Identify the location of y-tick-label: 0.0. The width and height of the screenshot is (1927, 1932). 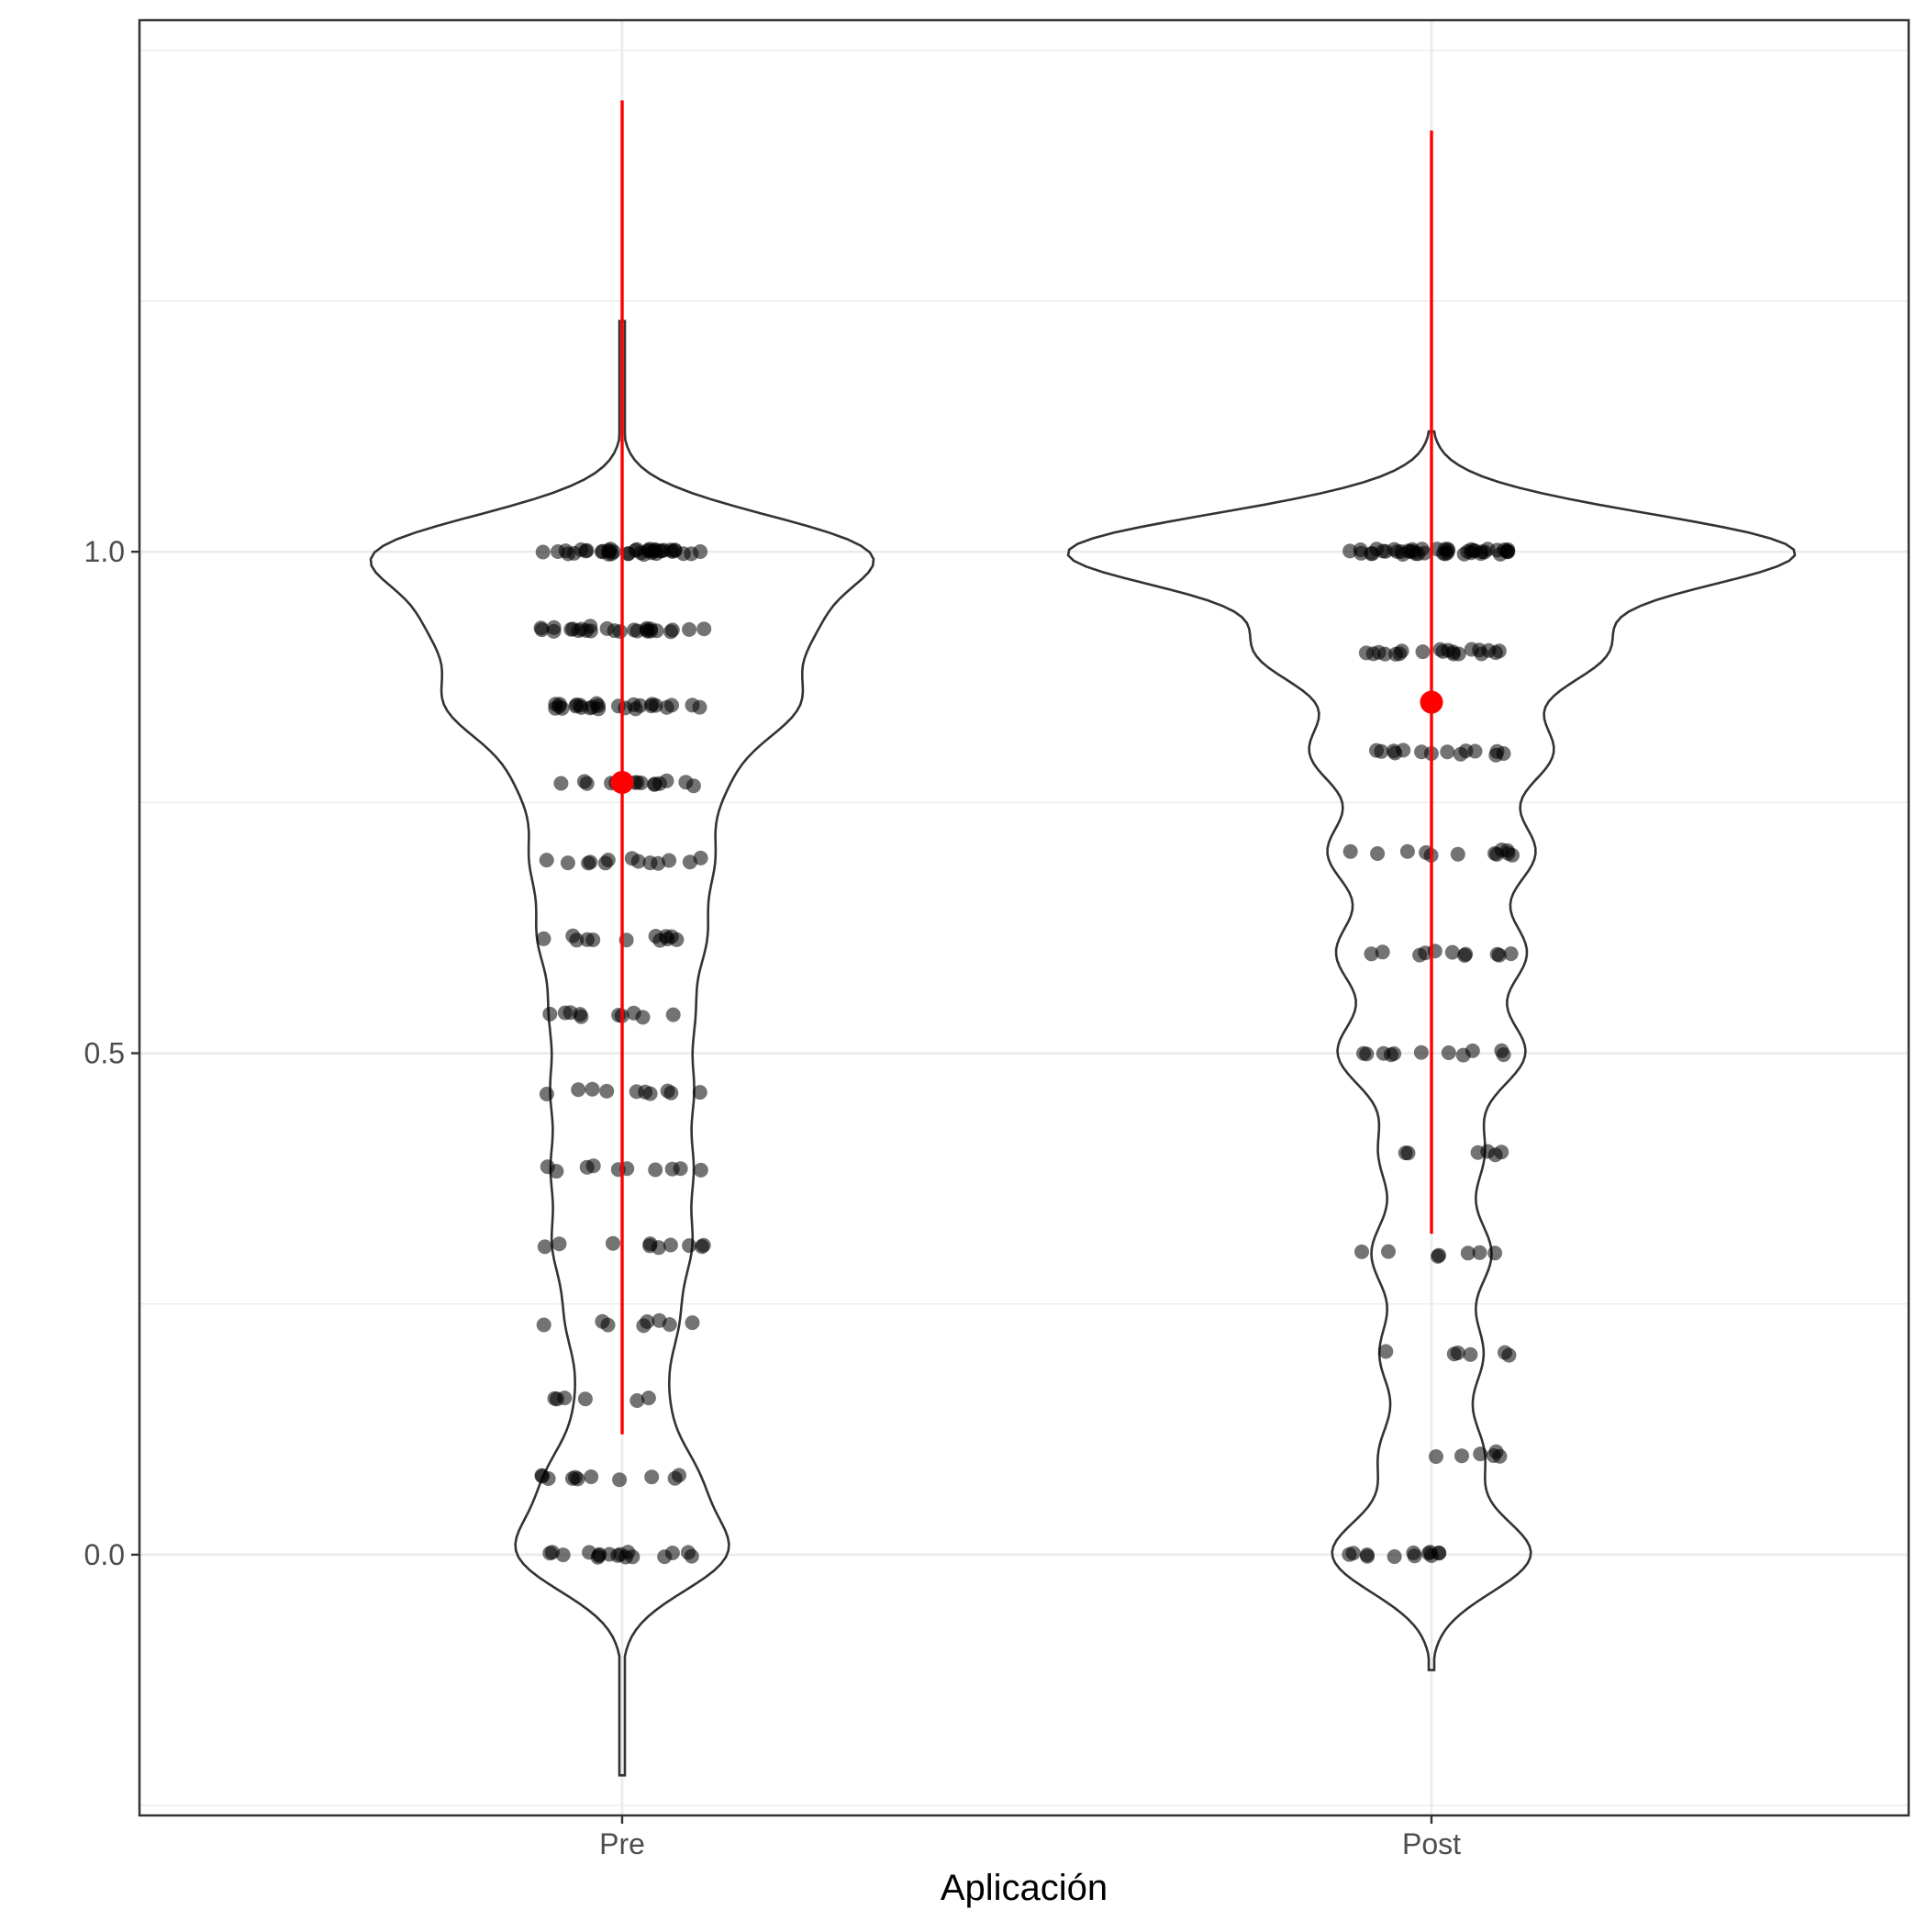
(104, 1555).